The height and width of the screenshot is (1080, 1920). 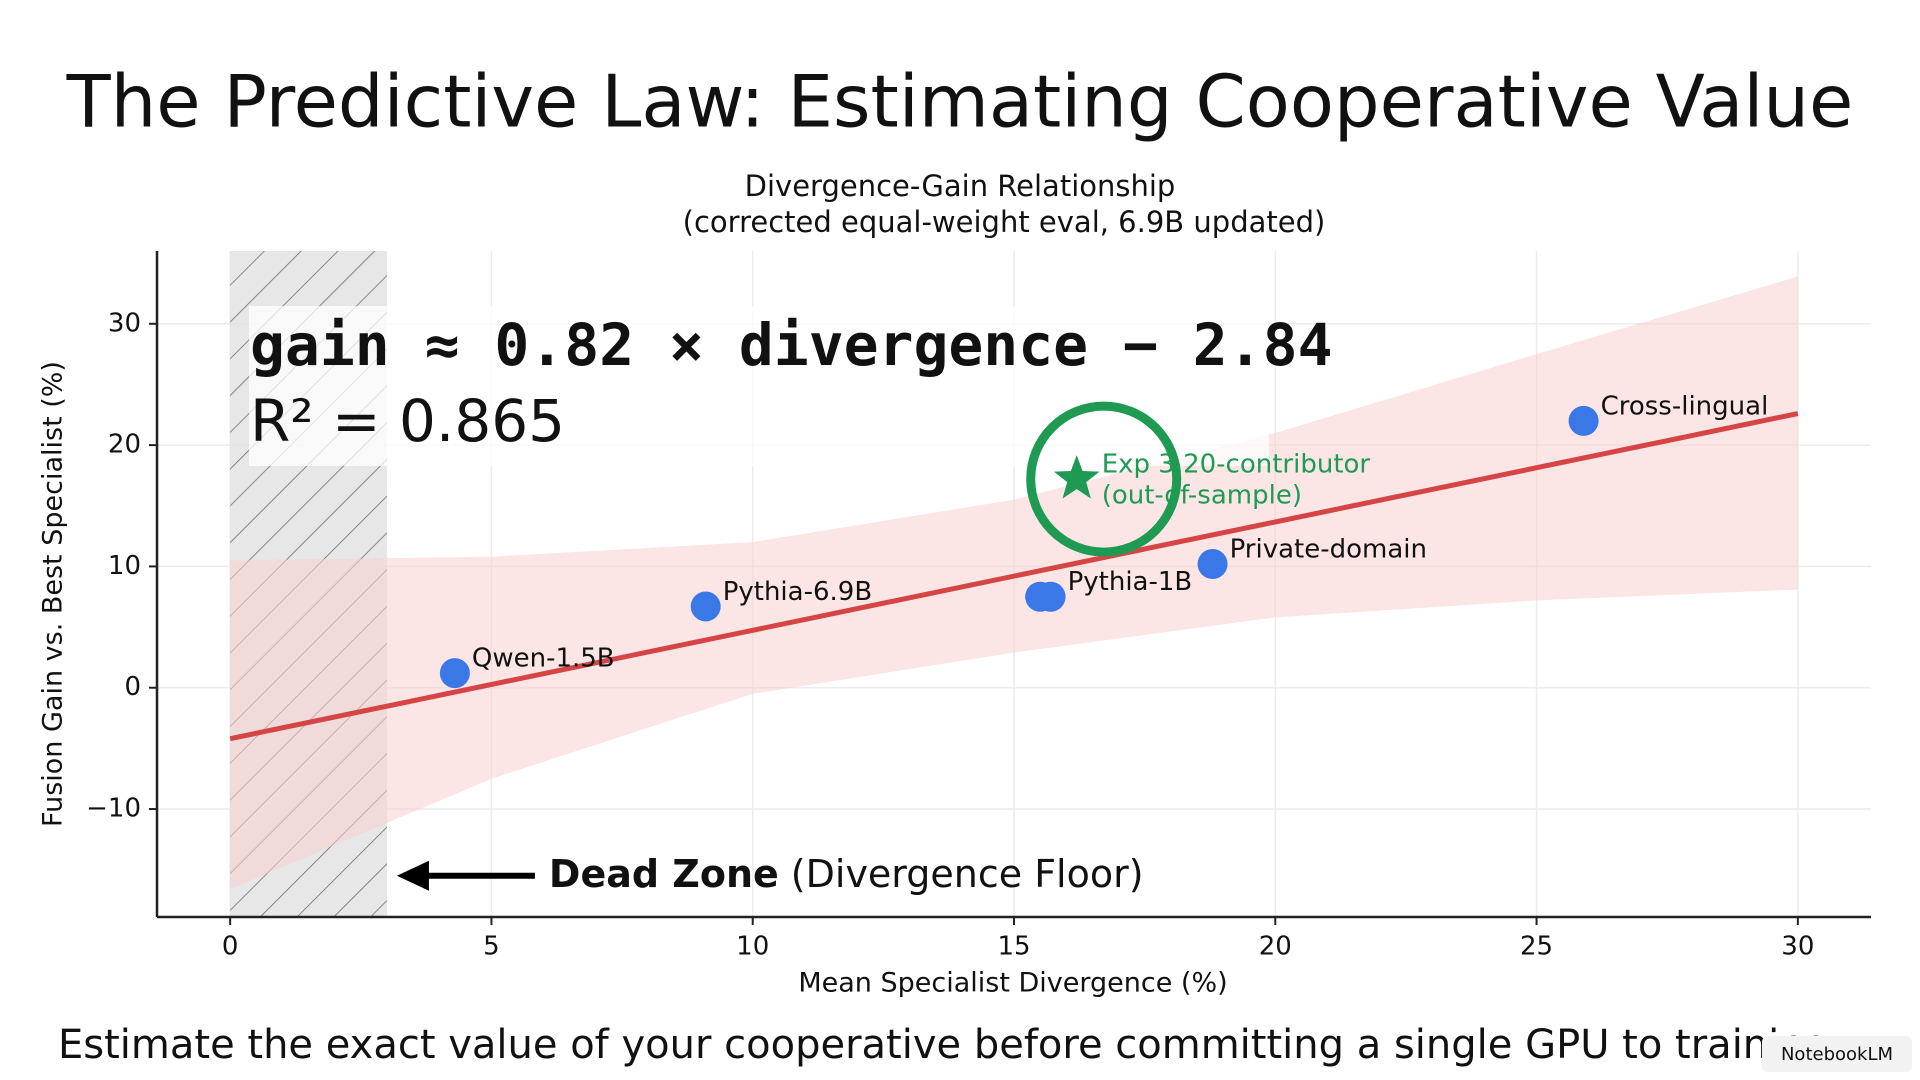 I want to click on x-tick-label: 25, so click(x=1536, y=947).